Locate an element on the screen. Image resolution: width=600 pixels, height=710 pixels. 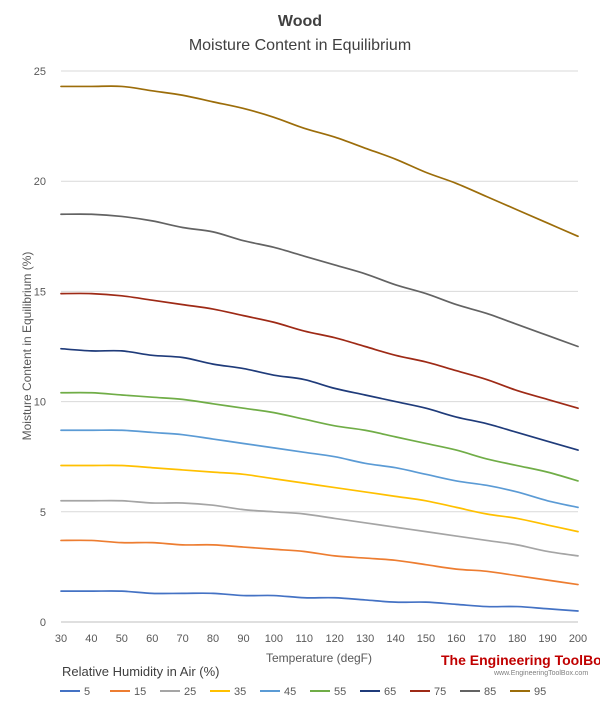
legend-label-rh-15: 15 is located at coordinates (140, 692).